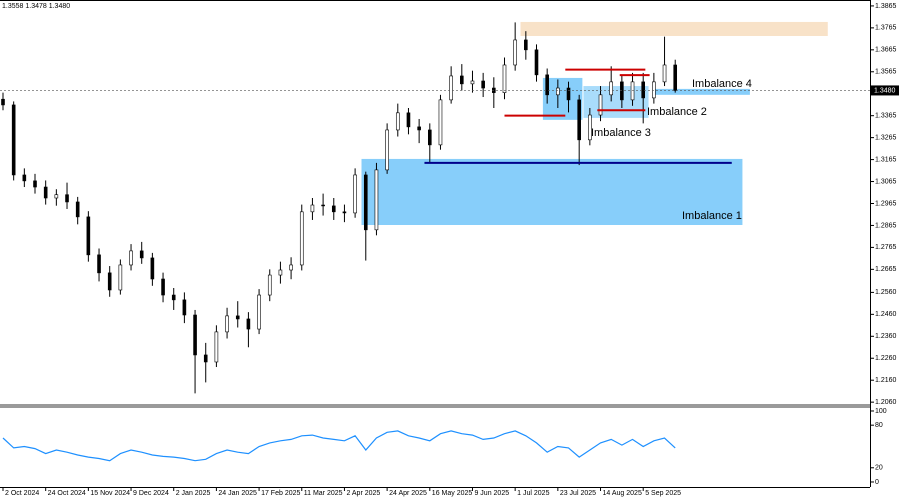 The width and height of the screenshot is (900, 500). What do you see at coordinates (722, 84) in the screenshot?
I see `zone-label: Imbalance 4` at bounding box center [722, 84].